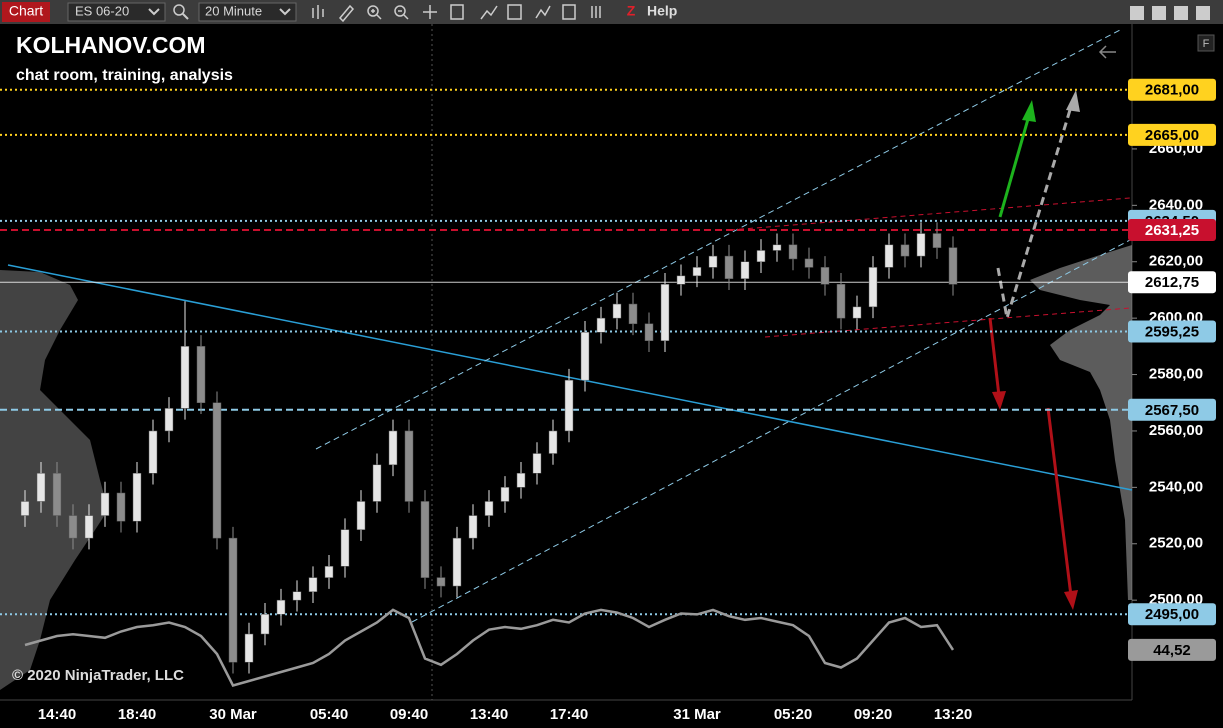 This screenshot has width=1223, height=728. I want to click on x-tick-label: 14:40, so click(57, 714).